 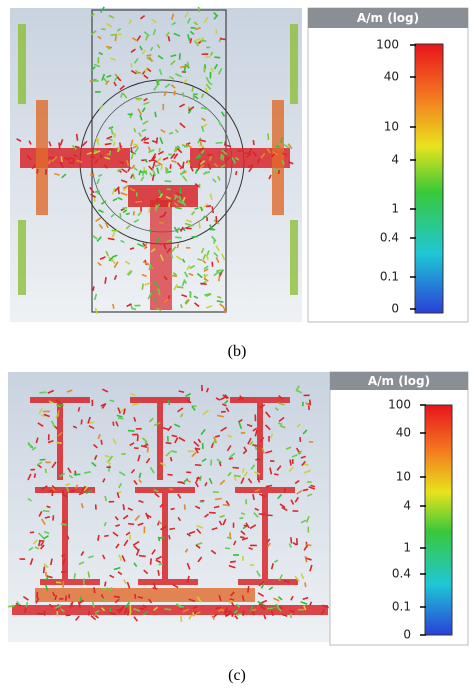 What do you see at coordinates (237, 351) in the screenshot?
I see `panel-label: (b)` at bounding box center [237, 351].